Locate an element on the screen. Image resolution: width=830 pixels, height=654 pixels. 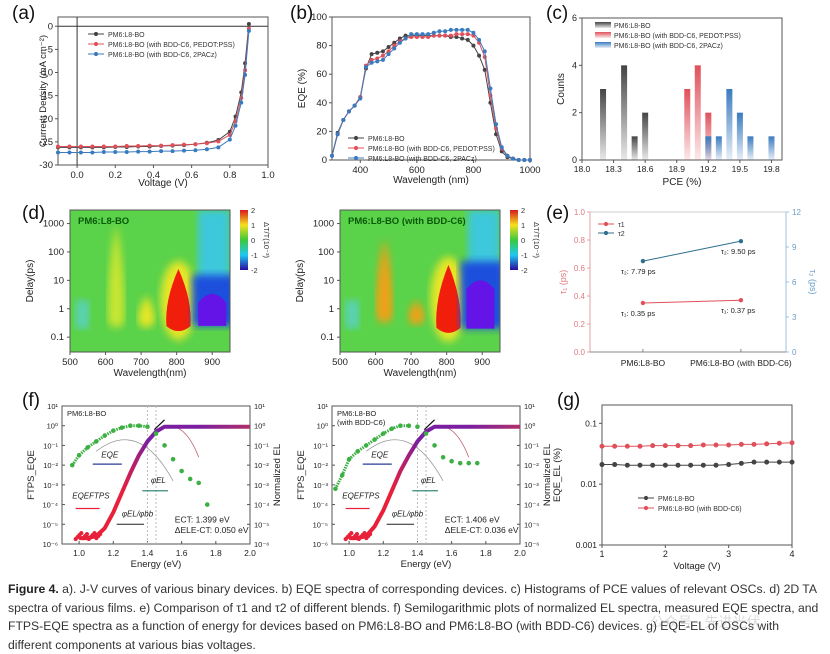
y-tick-label: 60 is located at coordinates (321, 74).